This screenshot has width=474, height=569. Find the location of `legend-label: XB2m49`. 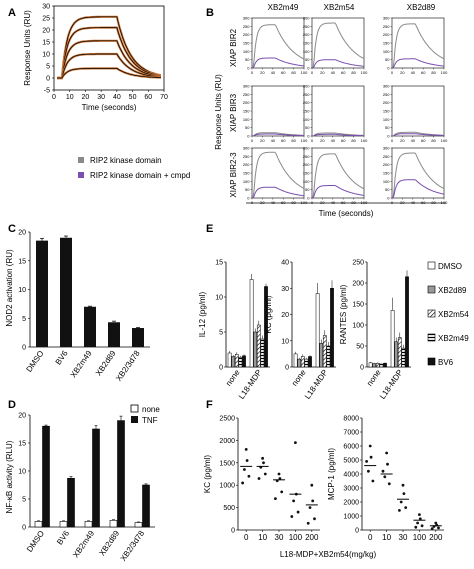

legend-label: XB2m49 is located at coordinates (453, 338).